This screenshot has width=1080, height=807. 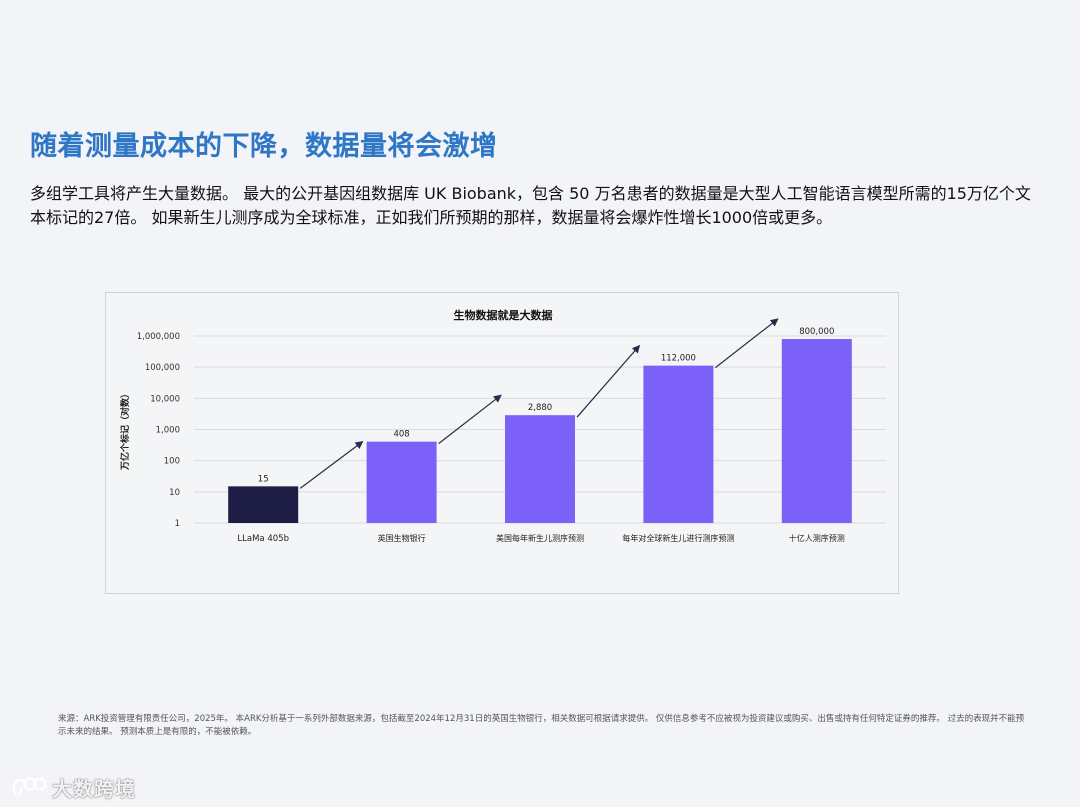 I want to click on page-title: 随着测量成本的下降，数据量将会激增, so click(x=264, y=146).